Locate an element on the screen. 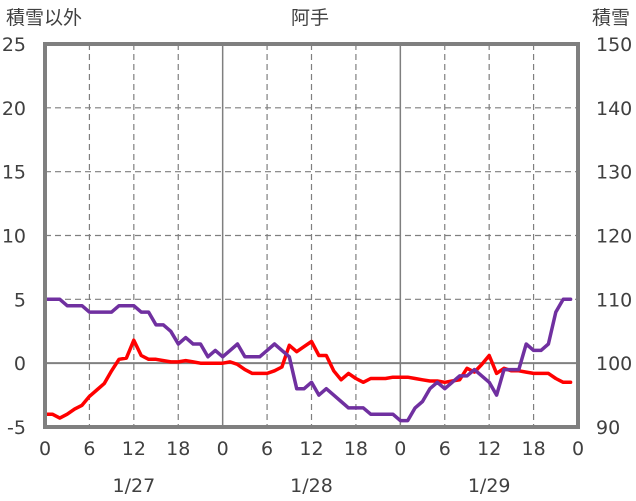  y-left-tick-label: 15 is located at coordinates (14, 173).